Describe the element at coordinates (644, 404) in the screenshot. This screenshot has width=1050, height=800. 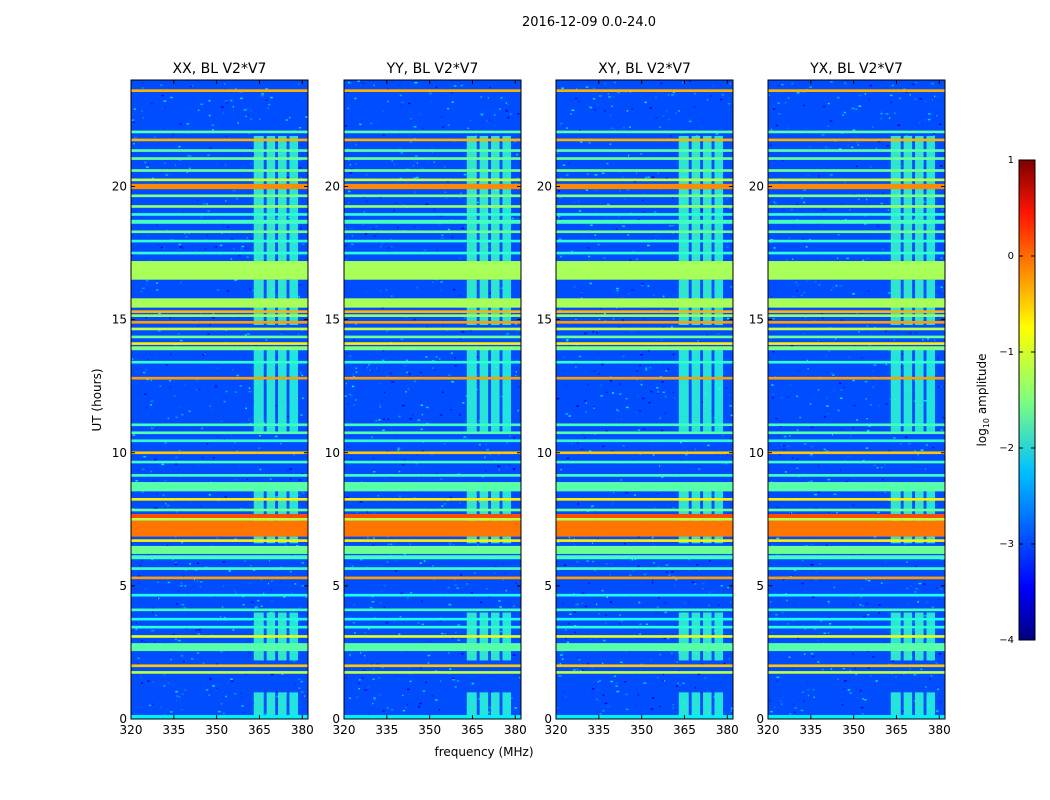
I see `rfi-band-group` at that location.